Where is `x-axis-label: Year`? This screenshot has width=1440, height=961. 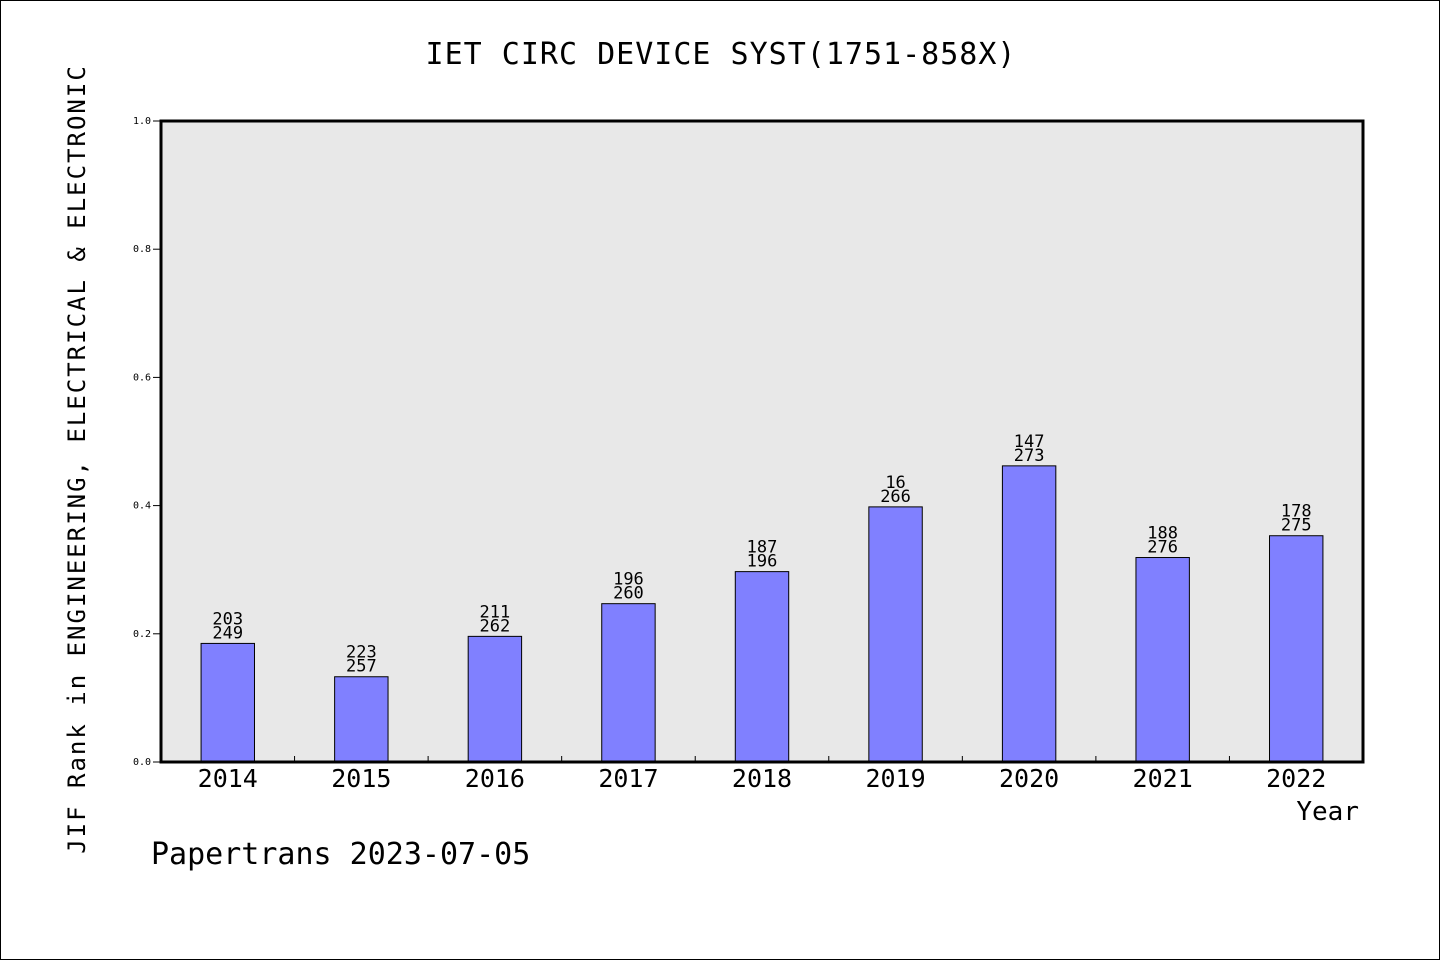 x-axis-label: Year is located at coordinates (1327, 812).